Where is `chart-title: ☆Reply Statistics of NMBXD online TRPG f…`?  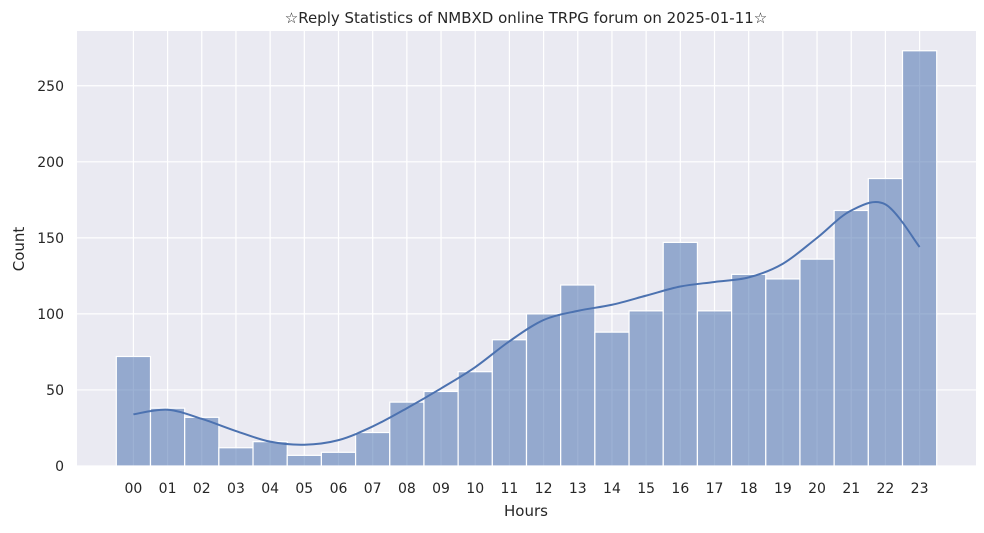
chart-title: ☆Reply Statistics of NMBXD online TRPG f… is located at coordinates (526, 18).